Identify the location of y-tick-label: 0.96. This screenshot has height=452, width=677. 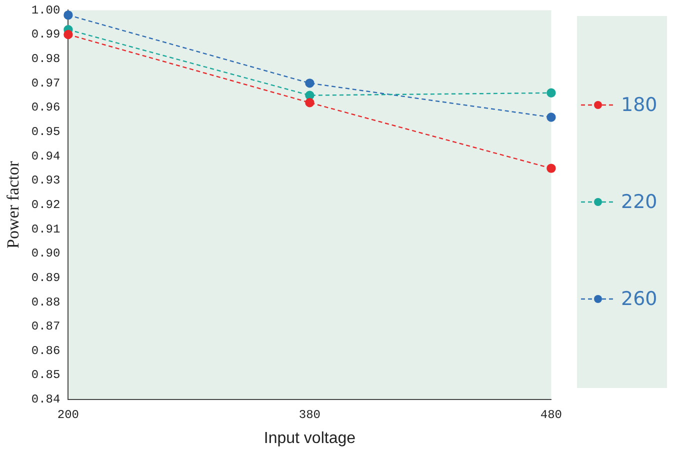
(45, 107).